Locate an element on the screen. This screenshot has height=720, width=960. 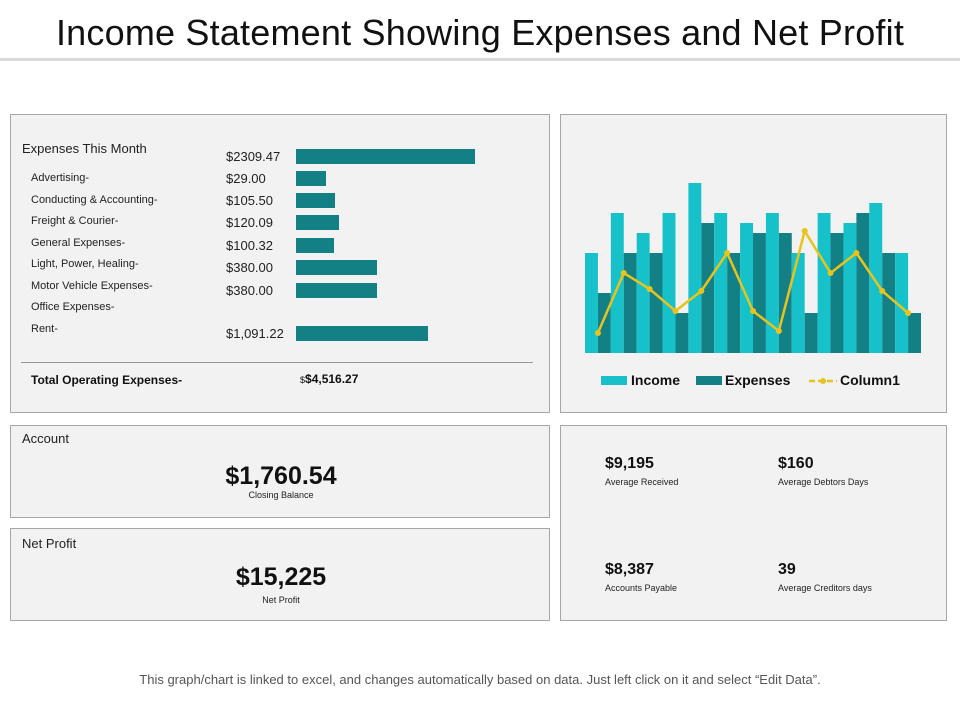
expenses-heading: Expenses This Month is located at coordinates (84, 148).